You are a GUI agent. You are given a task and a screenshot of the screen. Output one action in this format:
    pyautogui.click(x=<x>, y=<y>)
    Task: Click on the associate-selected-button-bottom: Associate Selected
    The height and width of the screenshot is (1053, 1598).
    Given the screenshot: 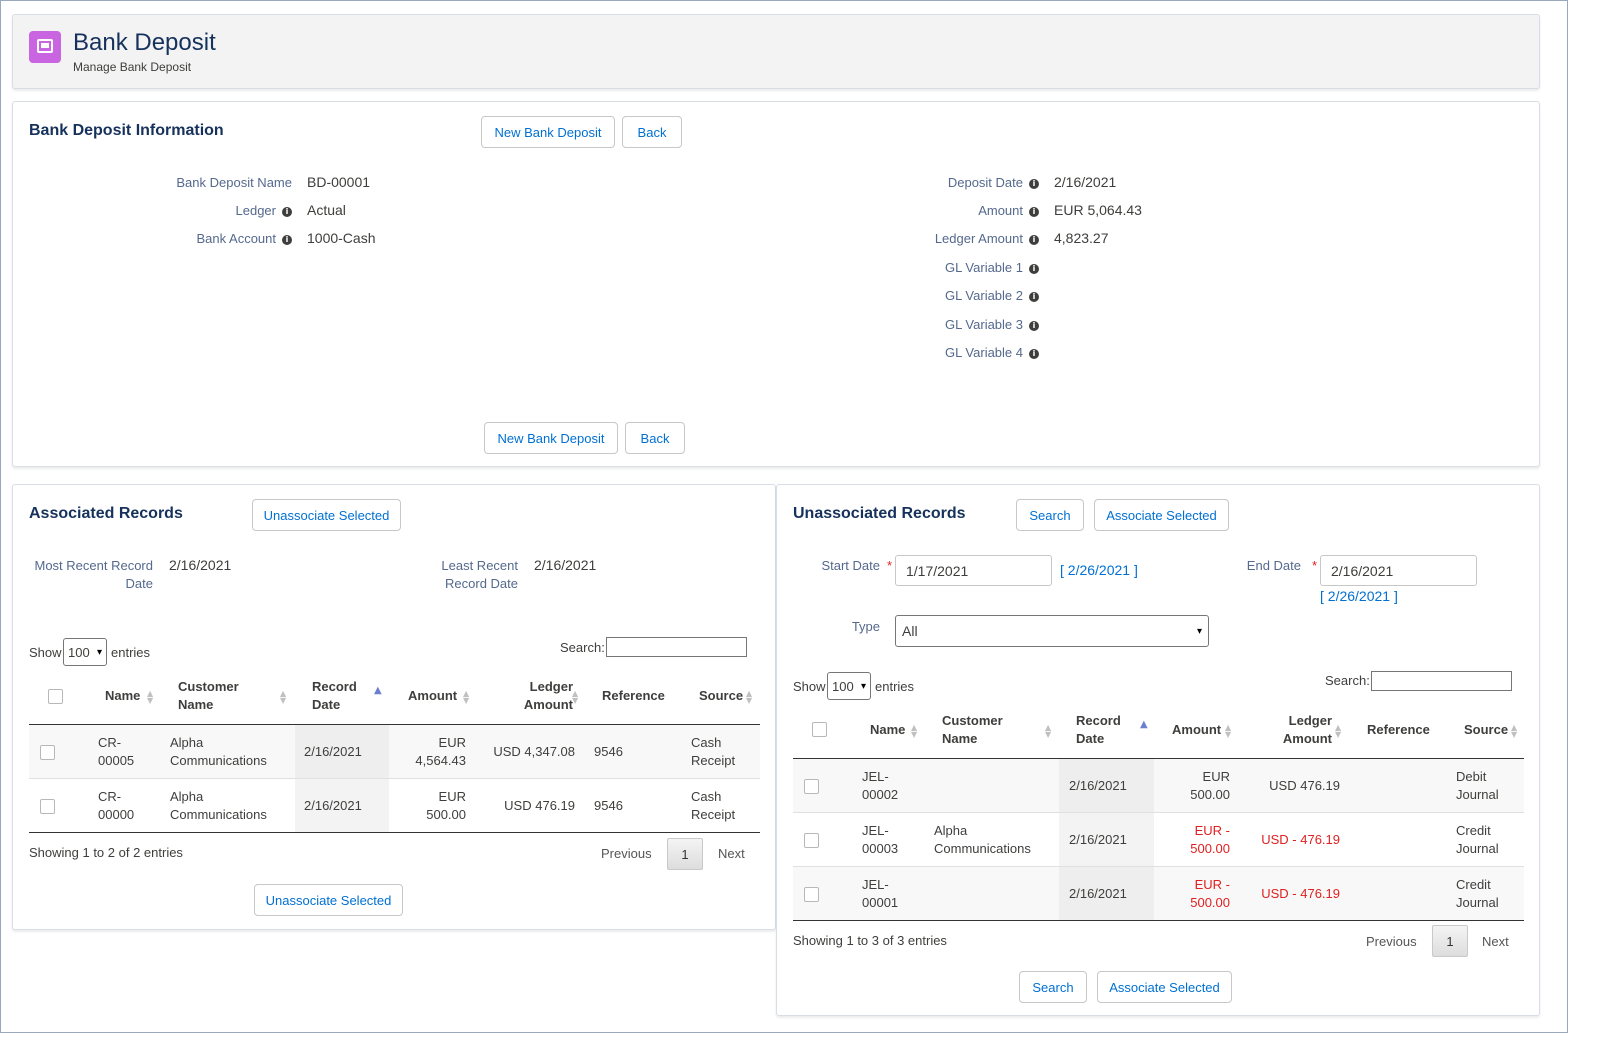 What is the action you would take?
    pyautogui.click(x=1164, y=987)
    